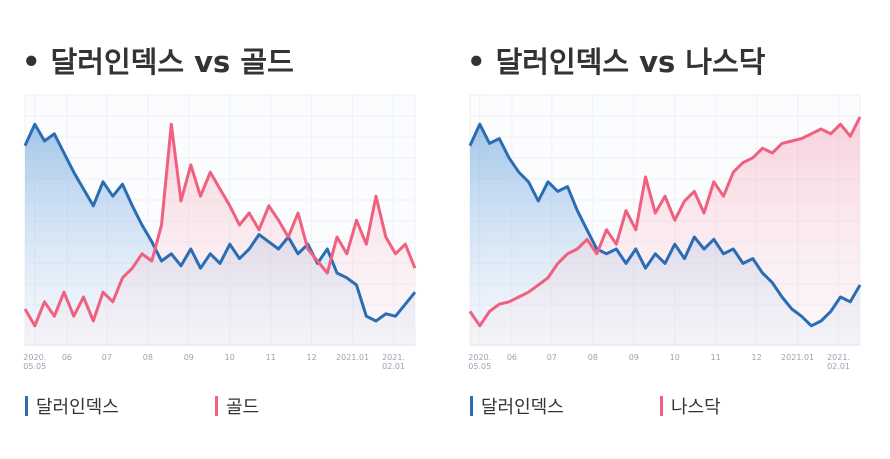 The width and height of the screenshot is (890, 459). What do you see at coordinates (616, 62) in the screenshot?
I see `chart-title: • 달러인덱스 vs 나스닥` at bounding box center [616, 62].